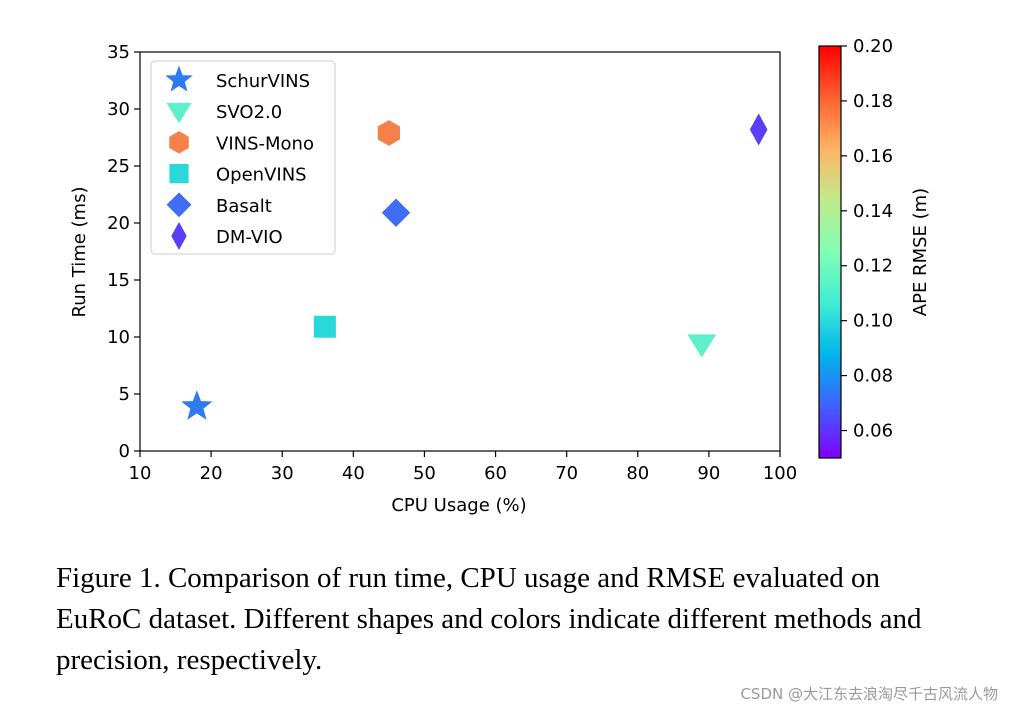 Image resolution: width=1012 pixels, height=712 pixels. I want to click on legend-marker-schurvins, so click(179, 78).